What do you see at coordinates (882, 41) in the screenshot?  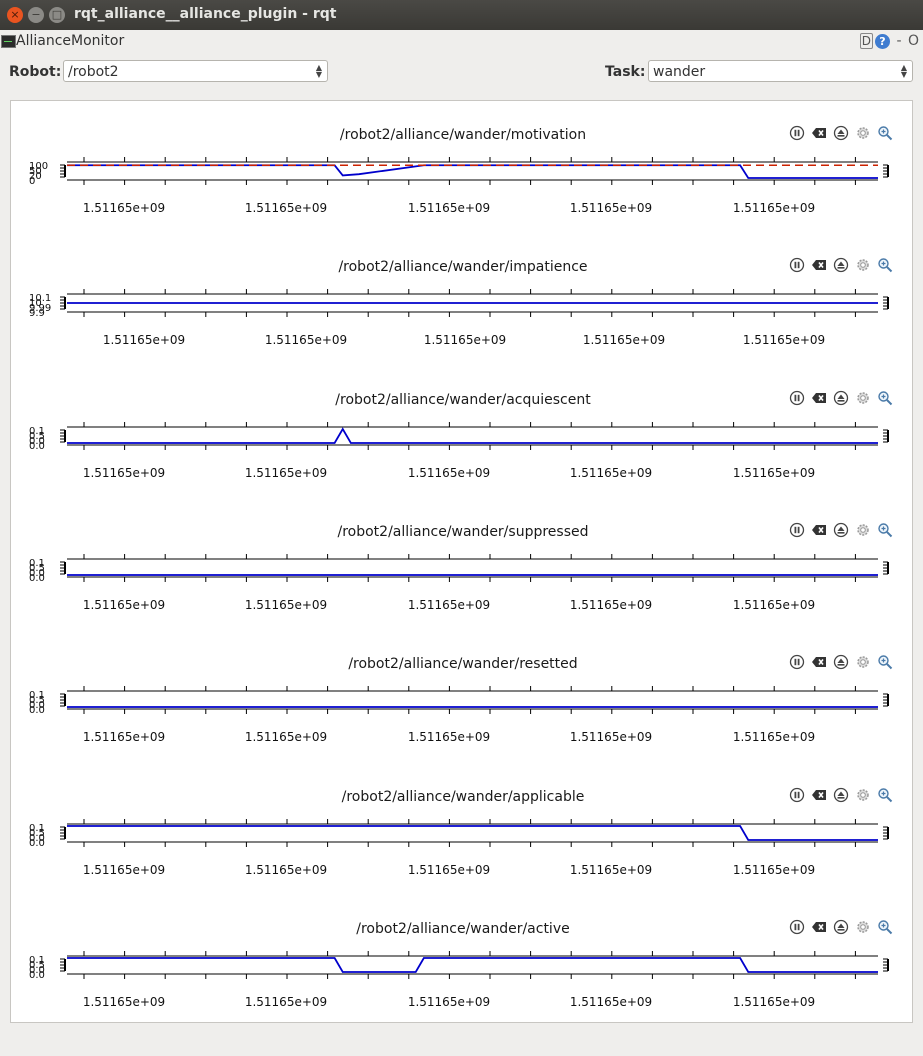 I see `help-icon: ?` at bounding box center [882, 41].